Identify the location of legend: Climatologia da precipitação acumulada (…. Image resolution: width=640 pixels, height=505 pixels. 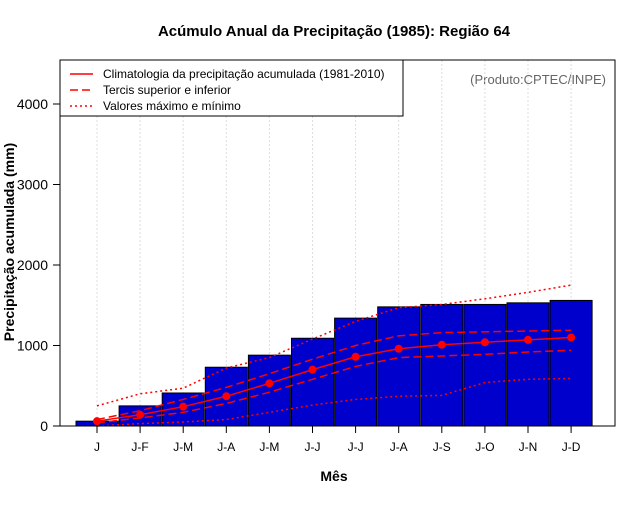
(231, 88).